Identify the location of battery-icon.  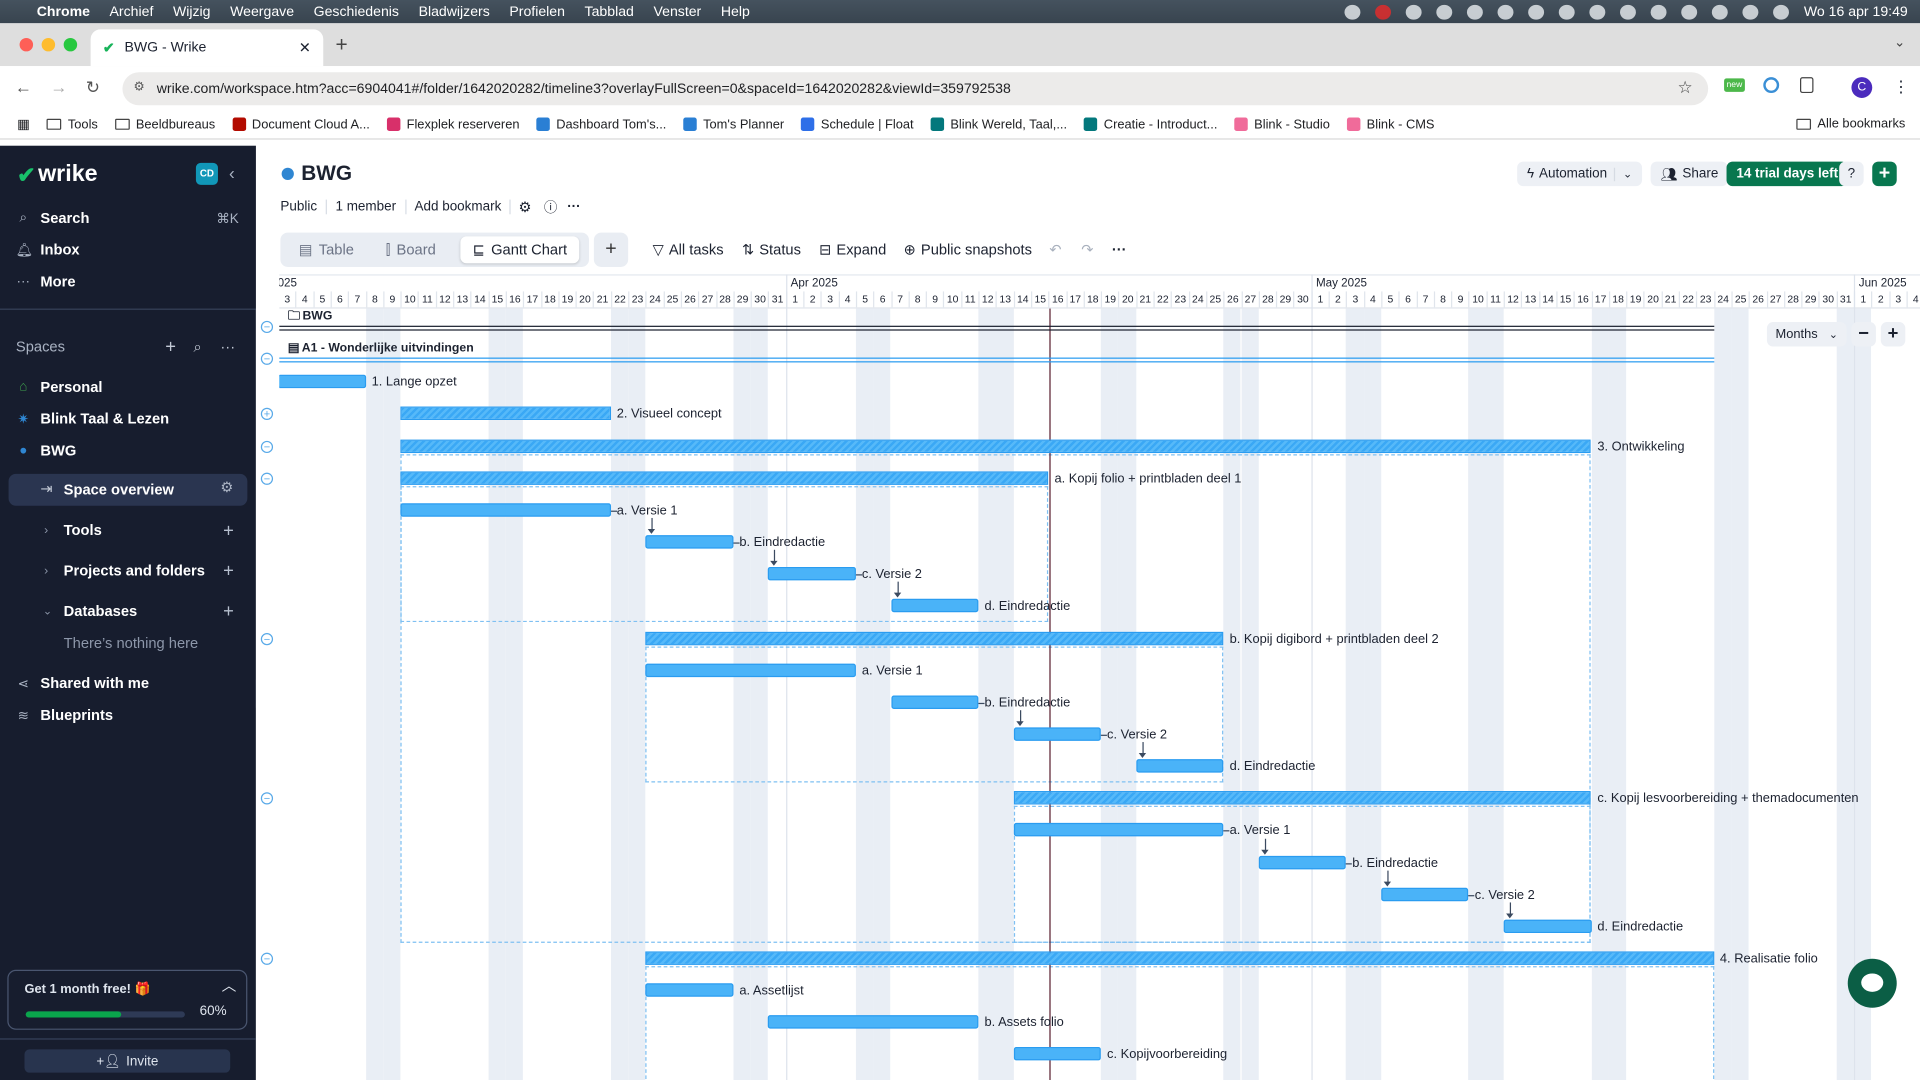
(1658, 11).